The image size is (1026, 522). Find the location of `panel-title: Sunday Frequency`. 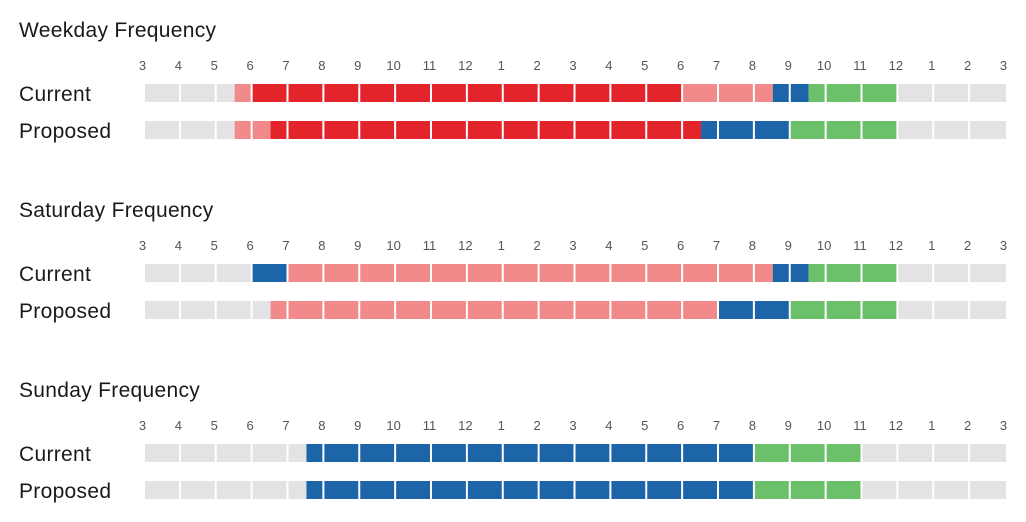

panel-title: Sunday Frequency is located at coordinates (109, 390).